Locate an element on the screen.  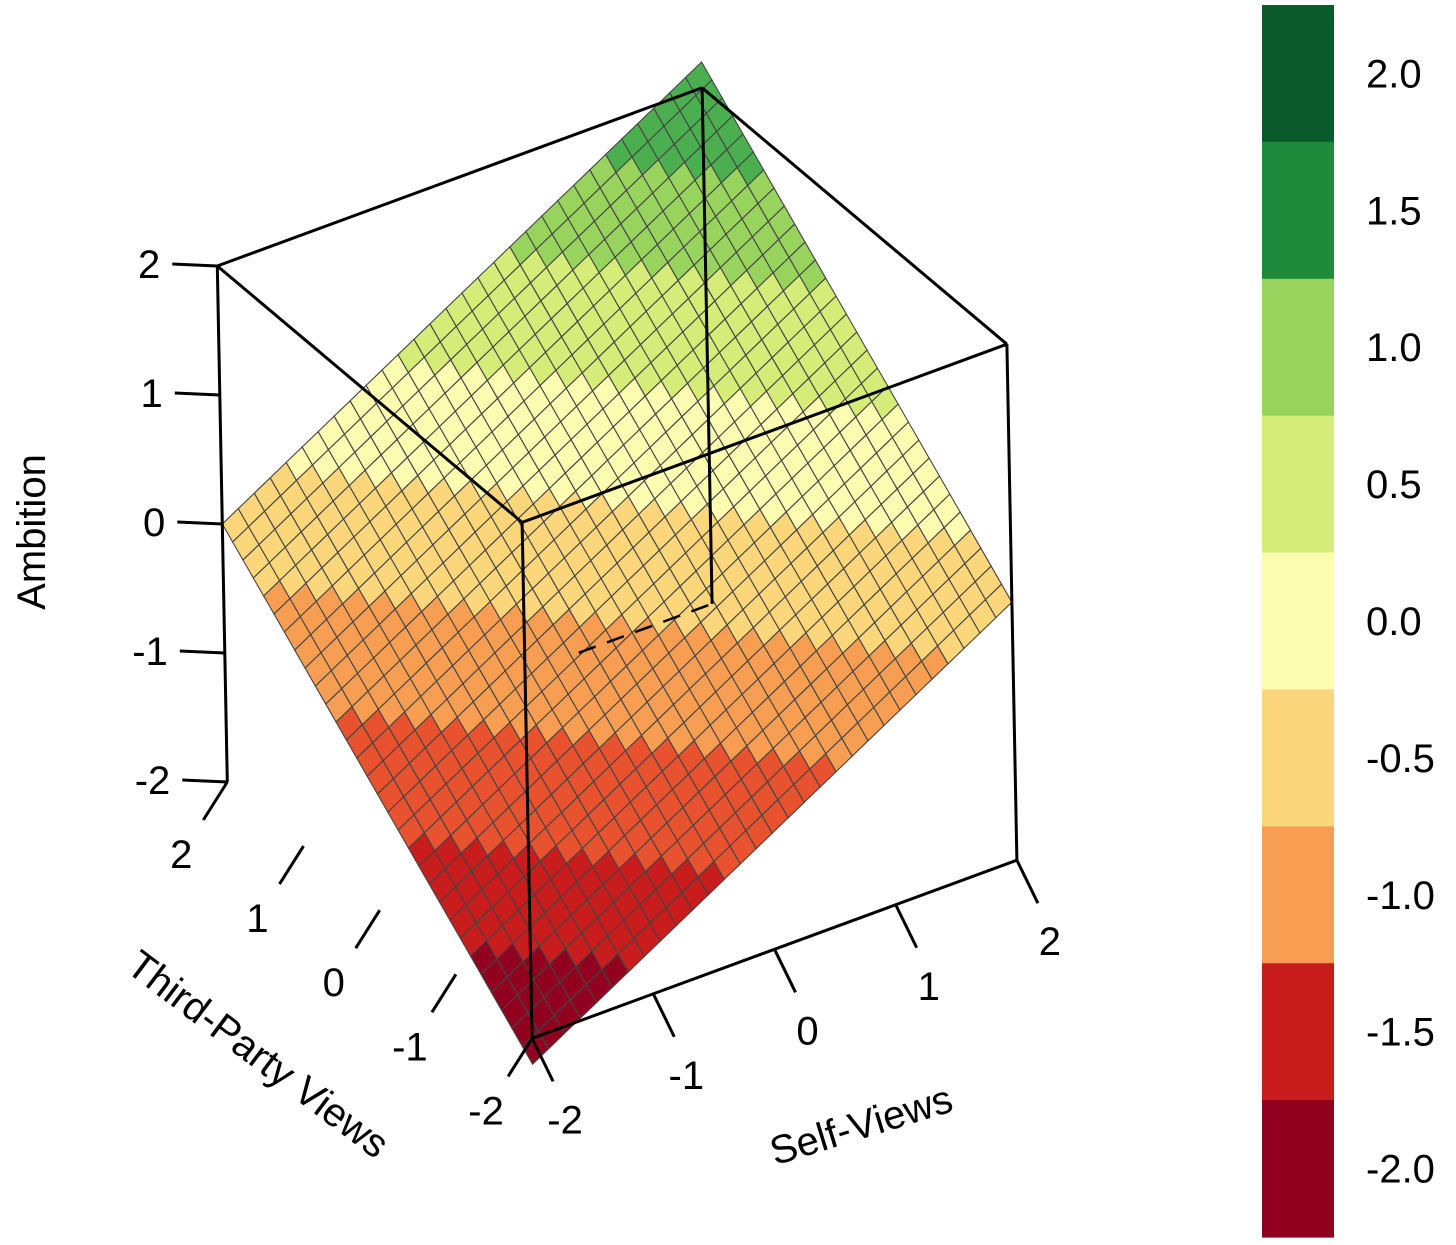
z-axis-title: Ambition is located at coordinates (32, 532).